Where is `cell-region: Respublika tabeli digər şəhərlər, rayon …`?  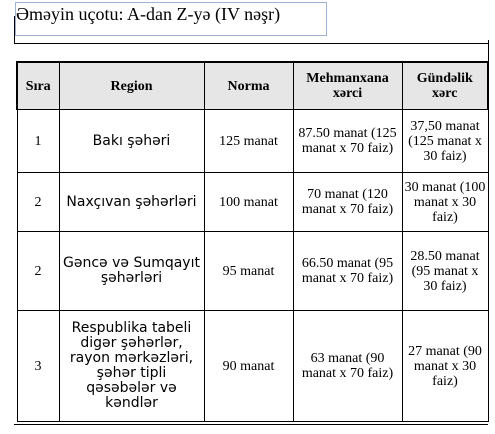 cell-region: Respublika tabeli digər şəhərlər, rayon … is located at coordinates (131, 366).